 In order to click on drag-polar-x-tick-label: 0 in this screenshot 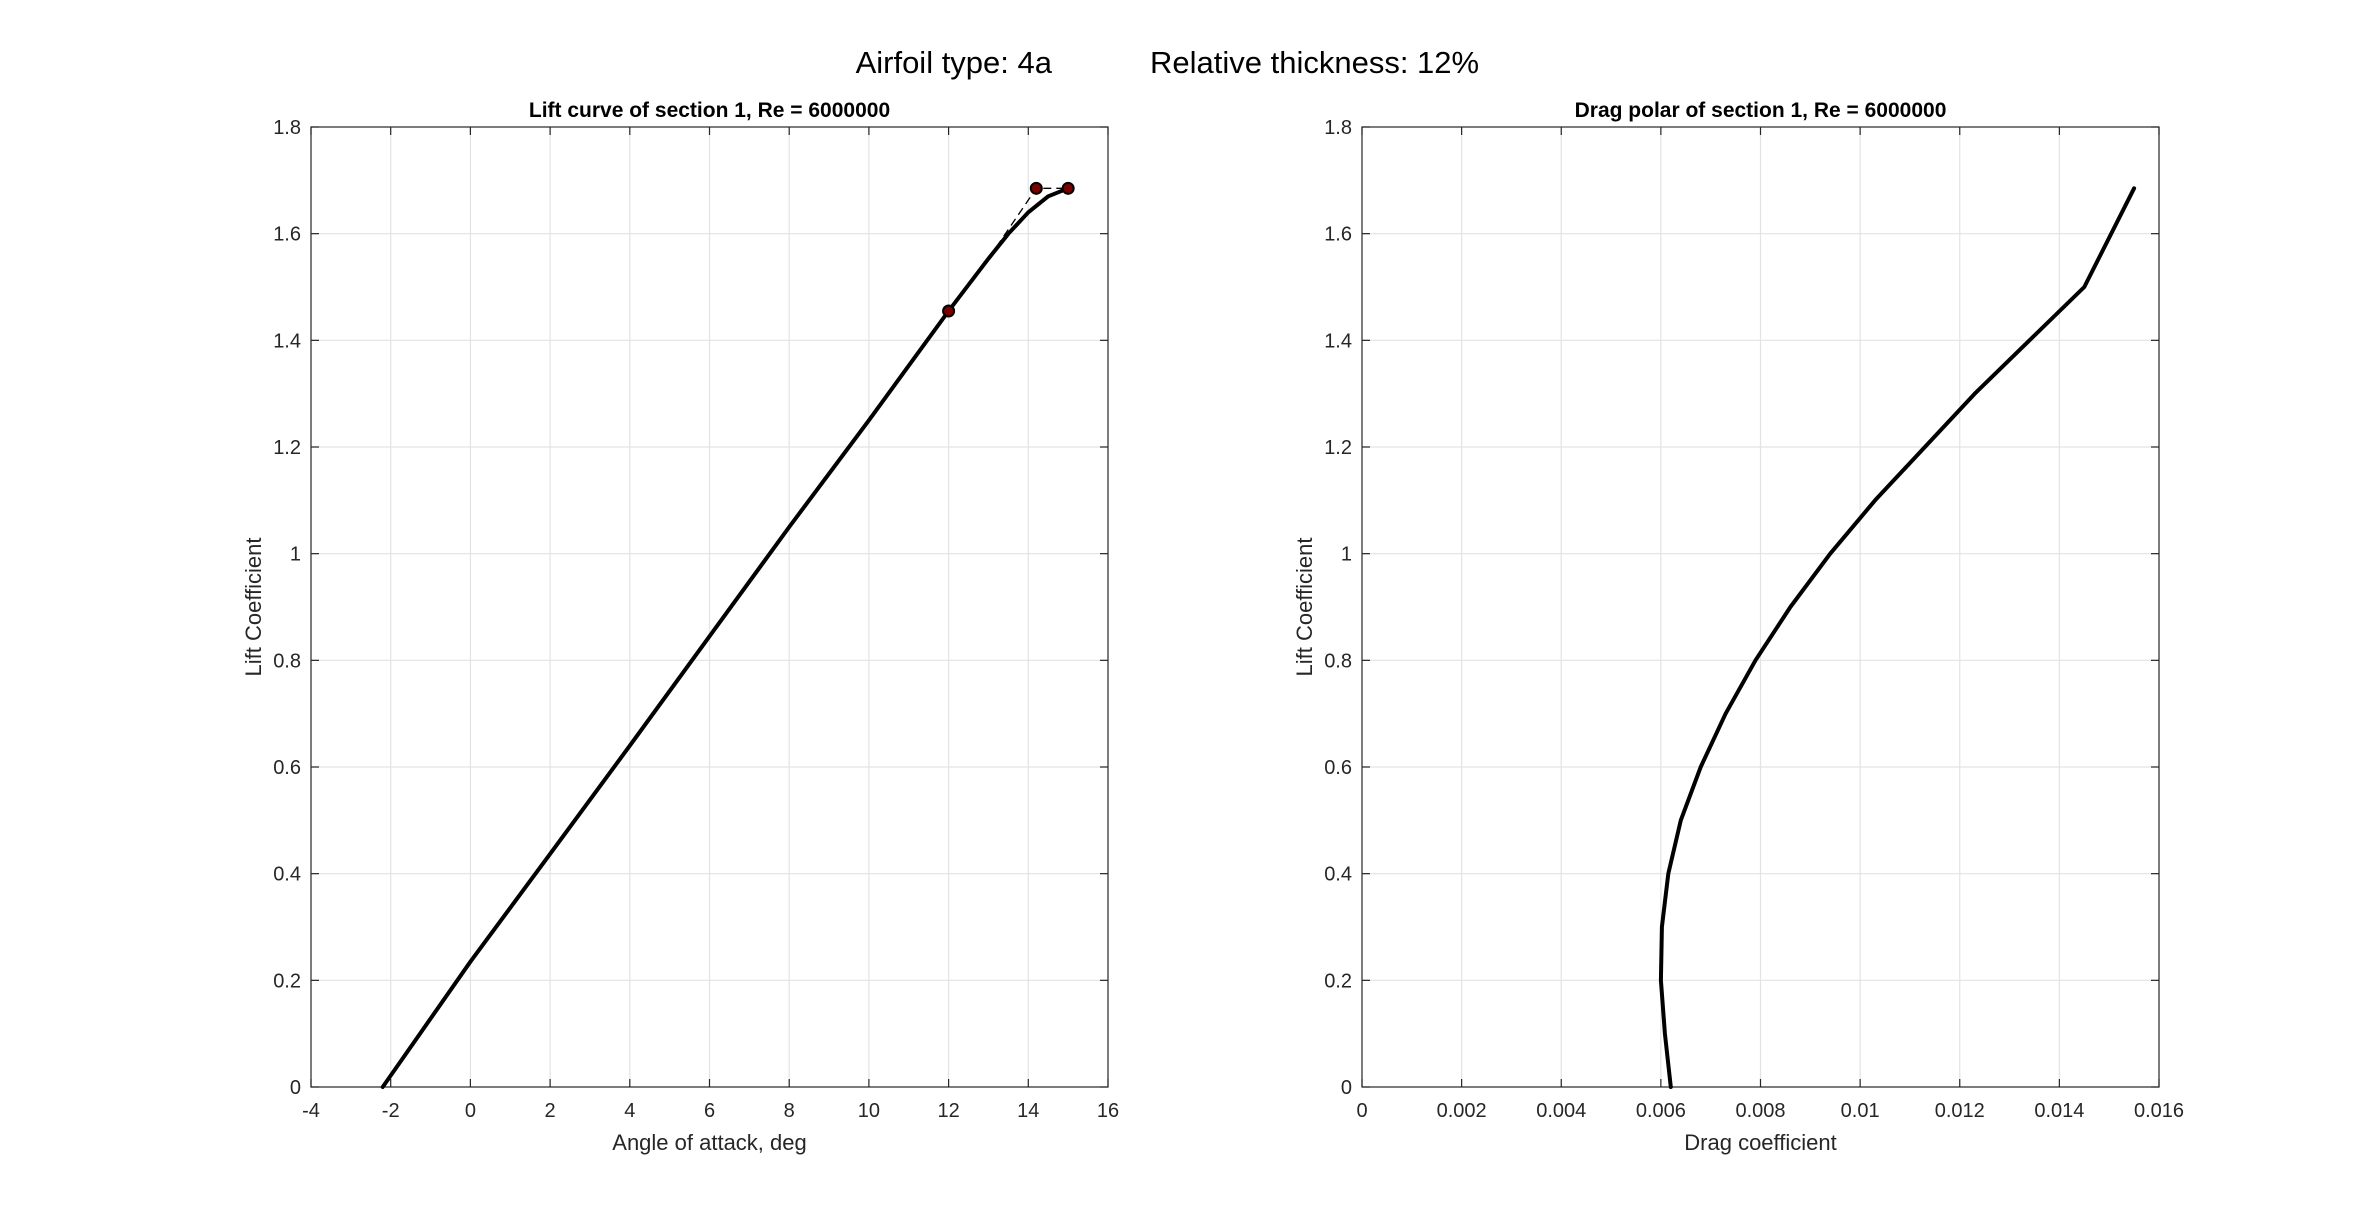, I will do `click(1361, 1111)`.